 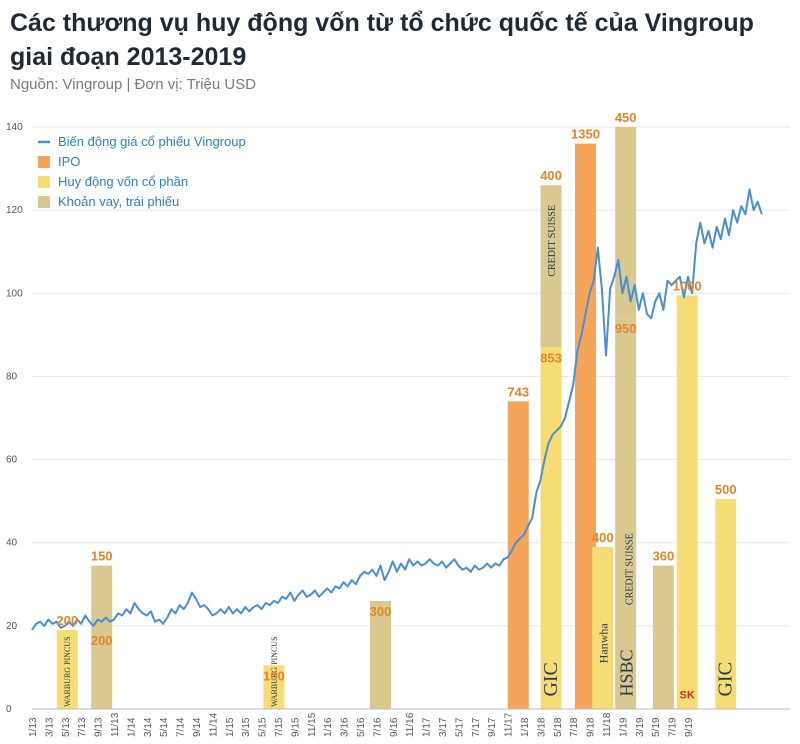 I want to click on x-tick-label: 7/15, so click(x=279, y=727).